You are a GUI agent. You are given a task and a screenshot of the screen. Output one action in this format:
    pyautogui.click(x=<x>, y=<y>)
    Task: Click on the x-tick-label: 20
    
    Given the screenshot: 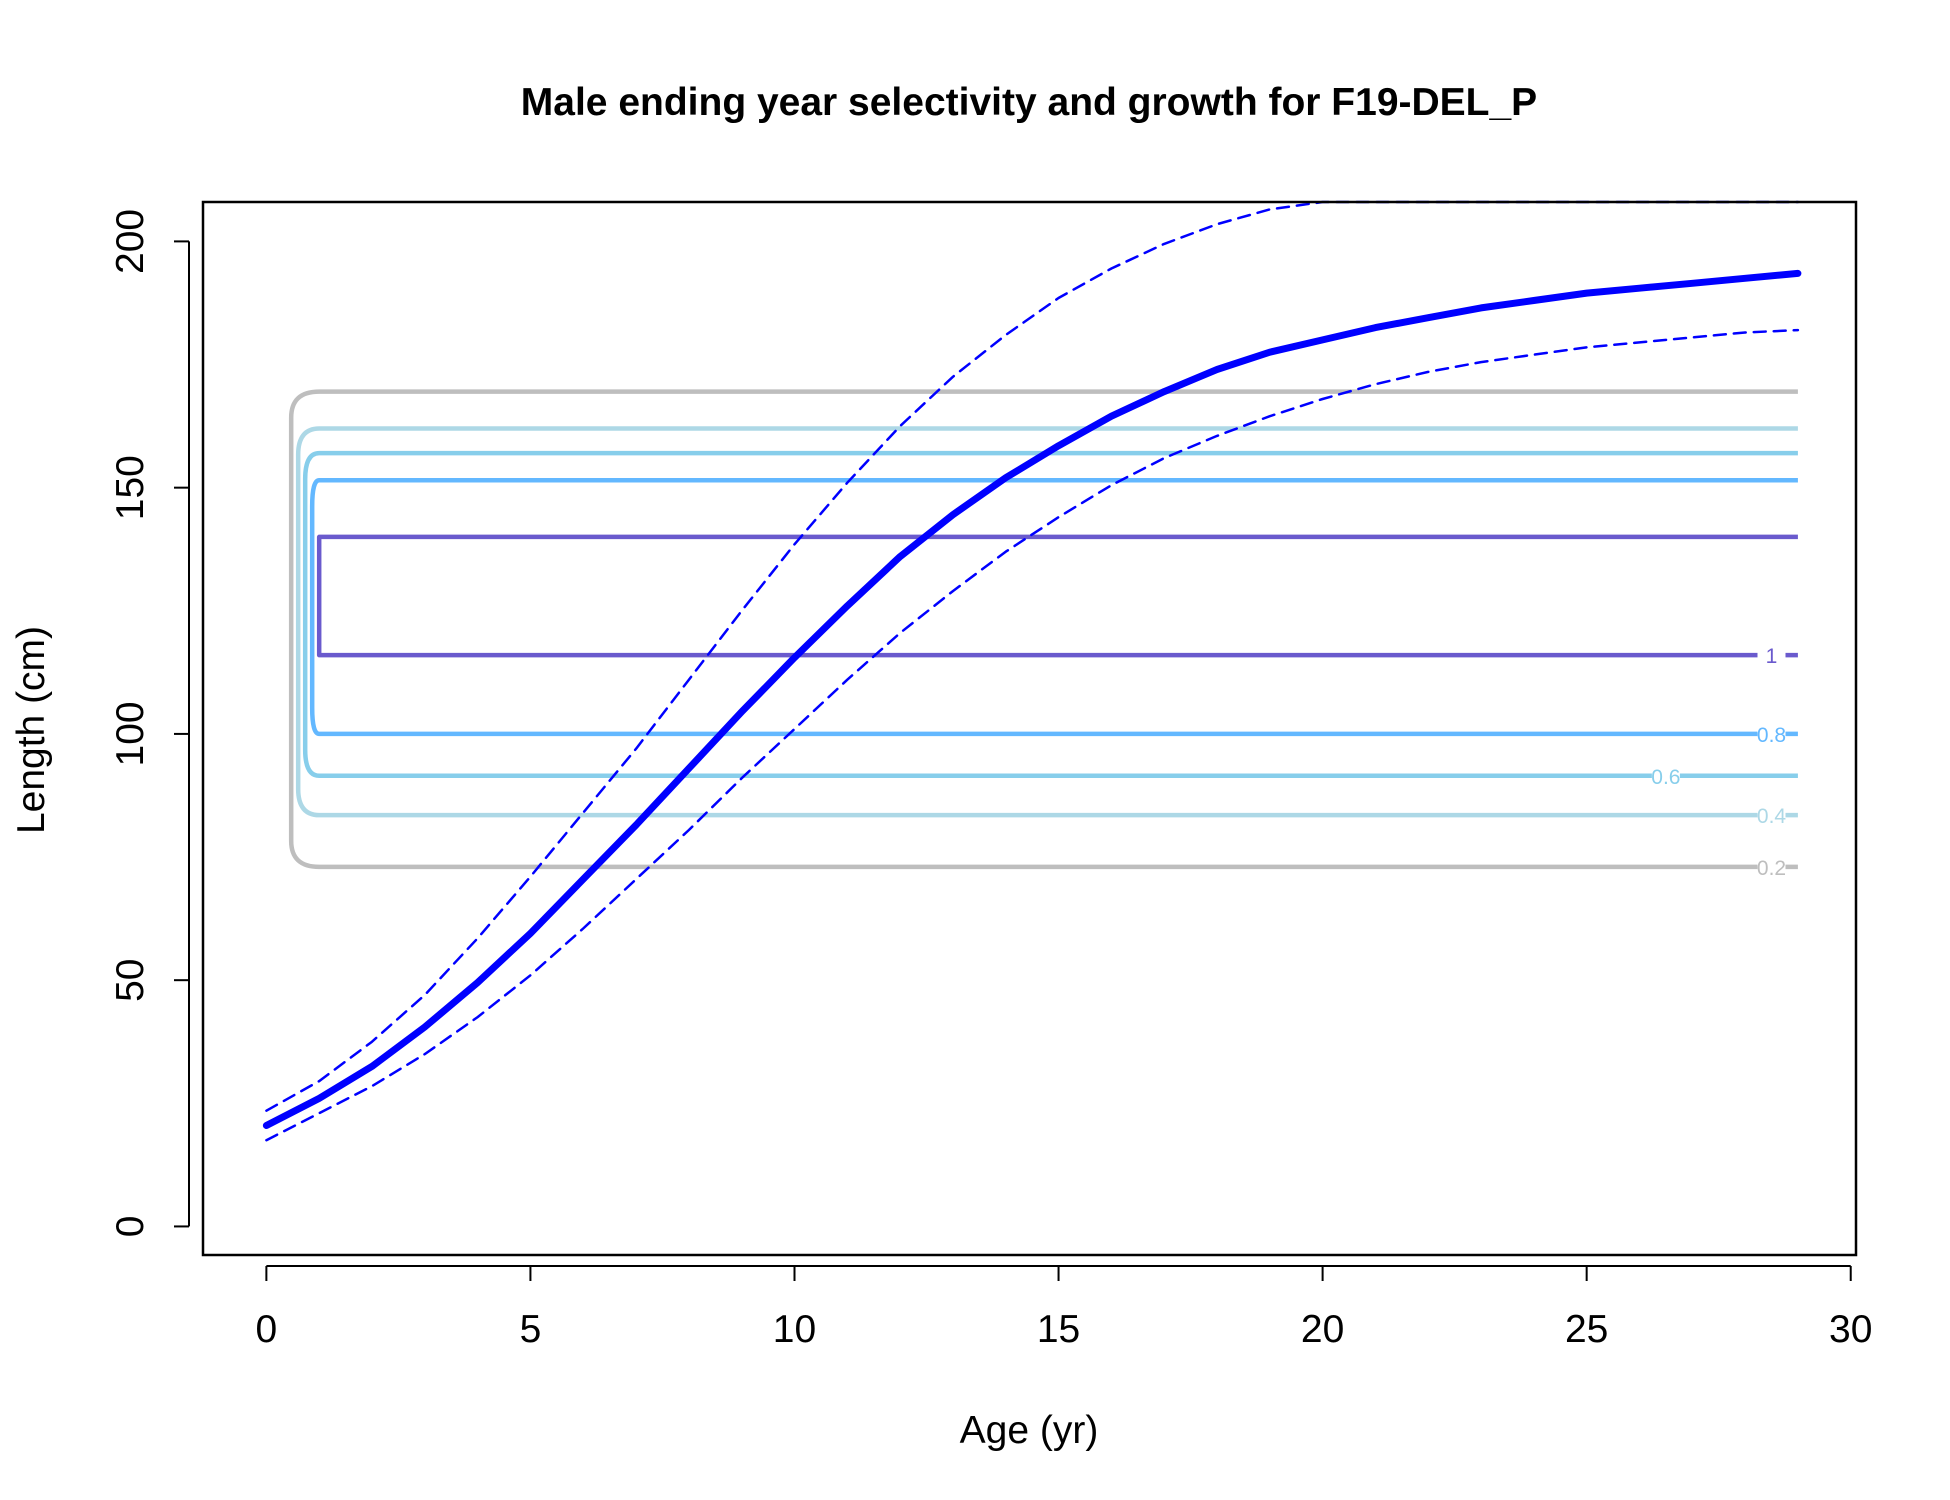 What is the action you would take?
    pyautogui.click(x=1322, y=1329)
    